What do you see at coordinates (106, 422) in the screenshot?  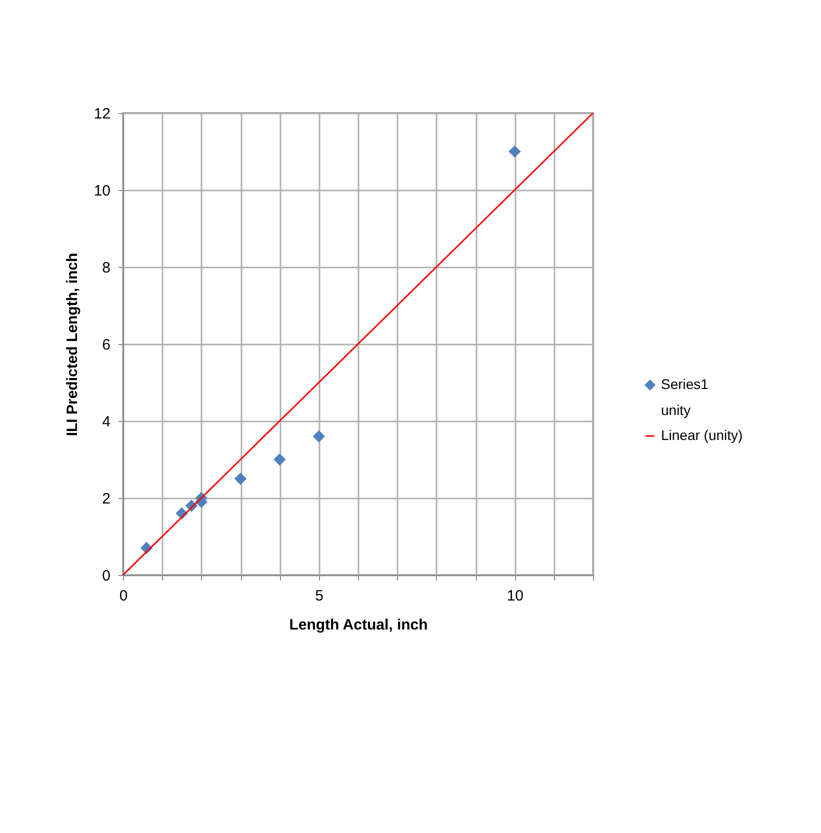 I see `y-tick-label: 4` at bounding box center [106, 422].